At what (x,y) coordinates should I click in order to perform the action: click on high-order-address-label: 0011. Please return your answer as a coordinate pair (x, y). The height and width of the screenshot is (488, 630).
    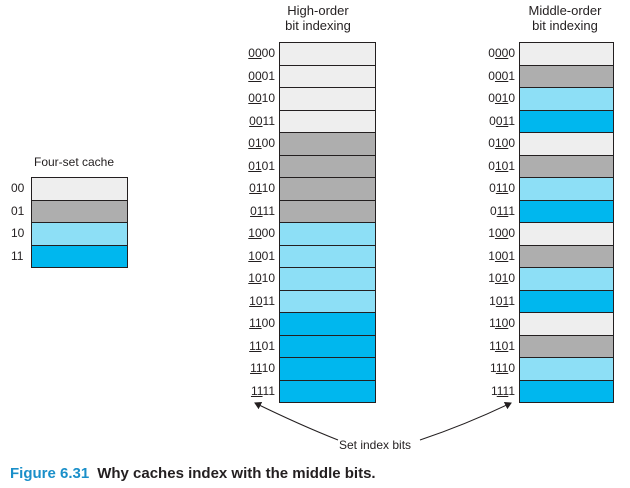
    Looking at the image, I should click on (262, 121).